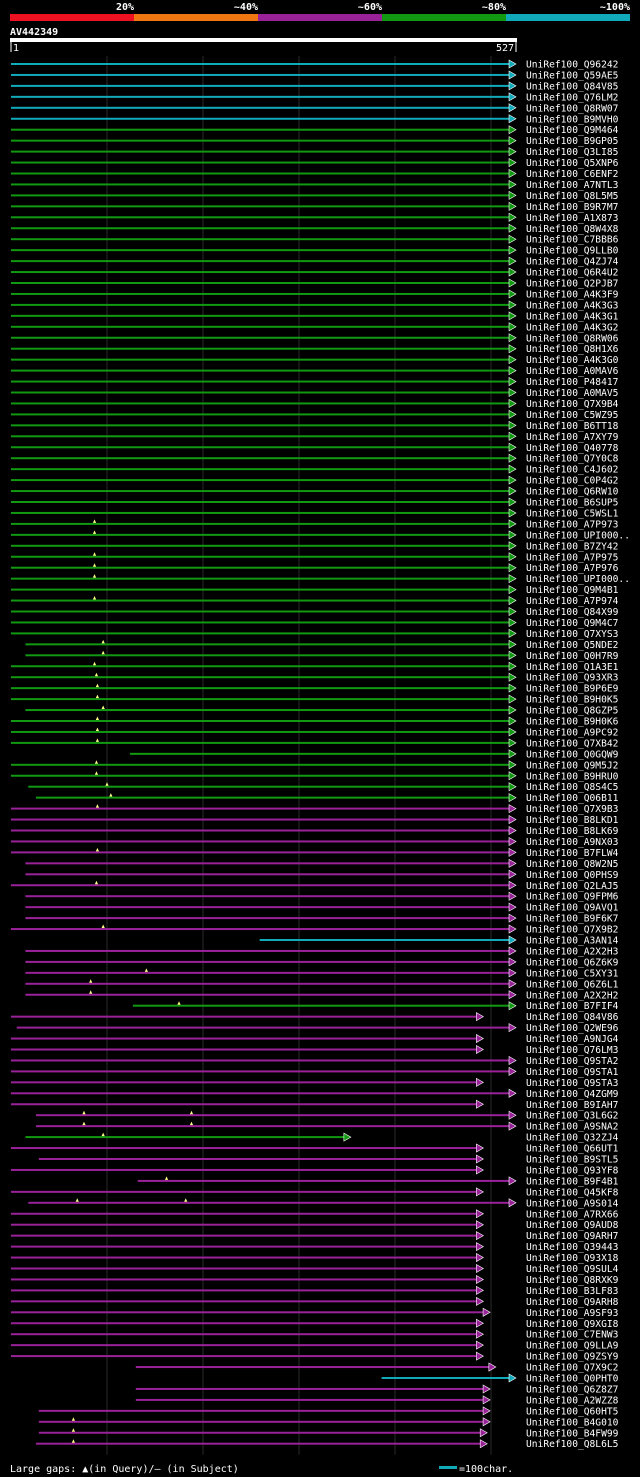 The height and width of the screenshot is (1477, 640). I want to click on hit-row: UniRef100_A4K3G2, so click(314, 327).